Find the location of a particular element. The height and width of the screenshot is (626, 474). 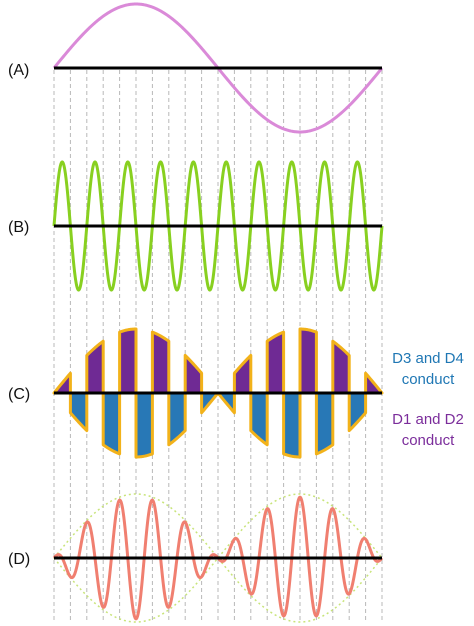

legend-d34-line2: conduct is located at coordinates (428, 379).